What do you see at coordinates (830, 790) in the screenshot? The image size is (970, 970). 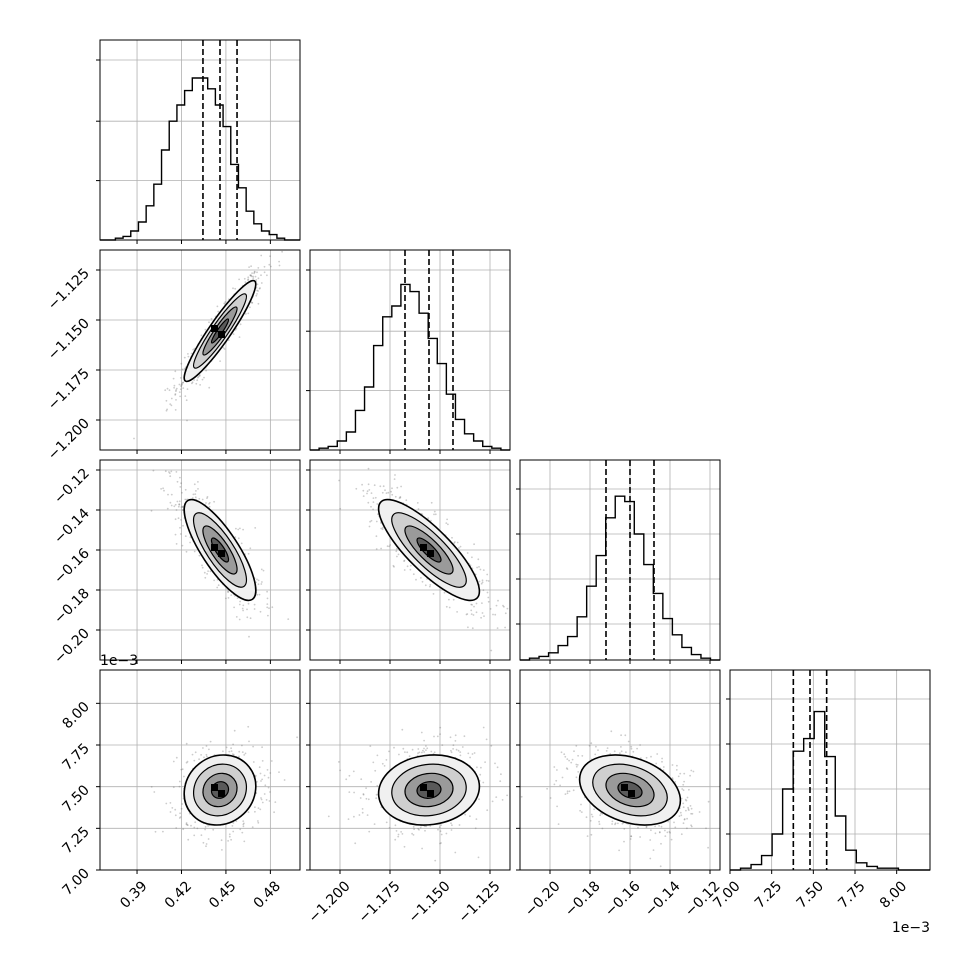 I see `histogram-step` at bounding box center [830, 790].